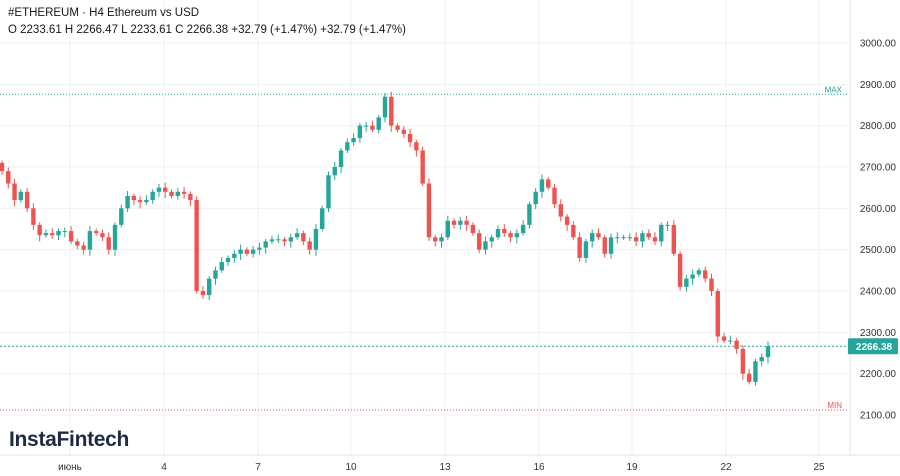 The width and height of the screenshot is (900, 476). I want to click on y-tick-label: 2400.00, so click(878, 292).